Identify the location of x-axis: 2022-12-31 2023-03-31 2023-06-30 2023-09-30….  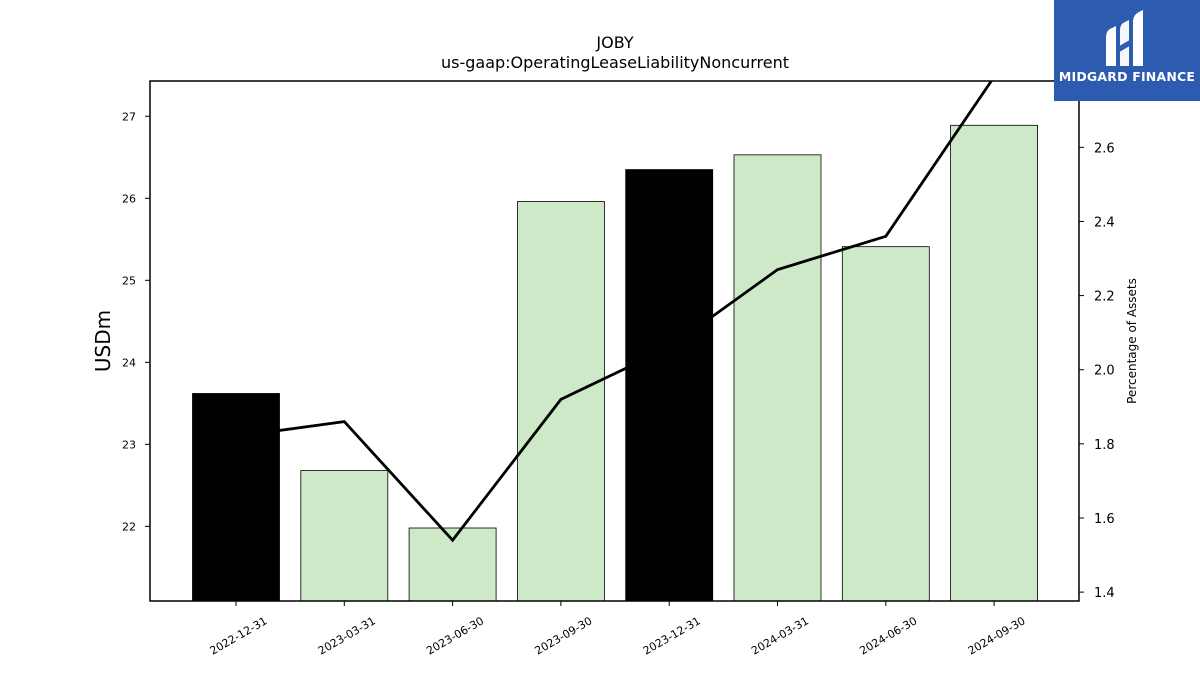
(618, 629).